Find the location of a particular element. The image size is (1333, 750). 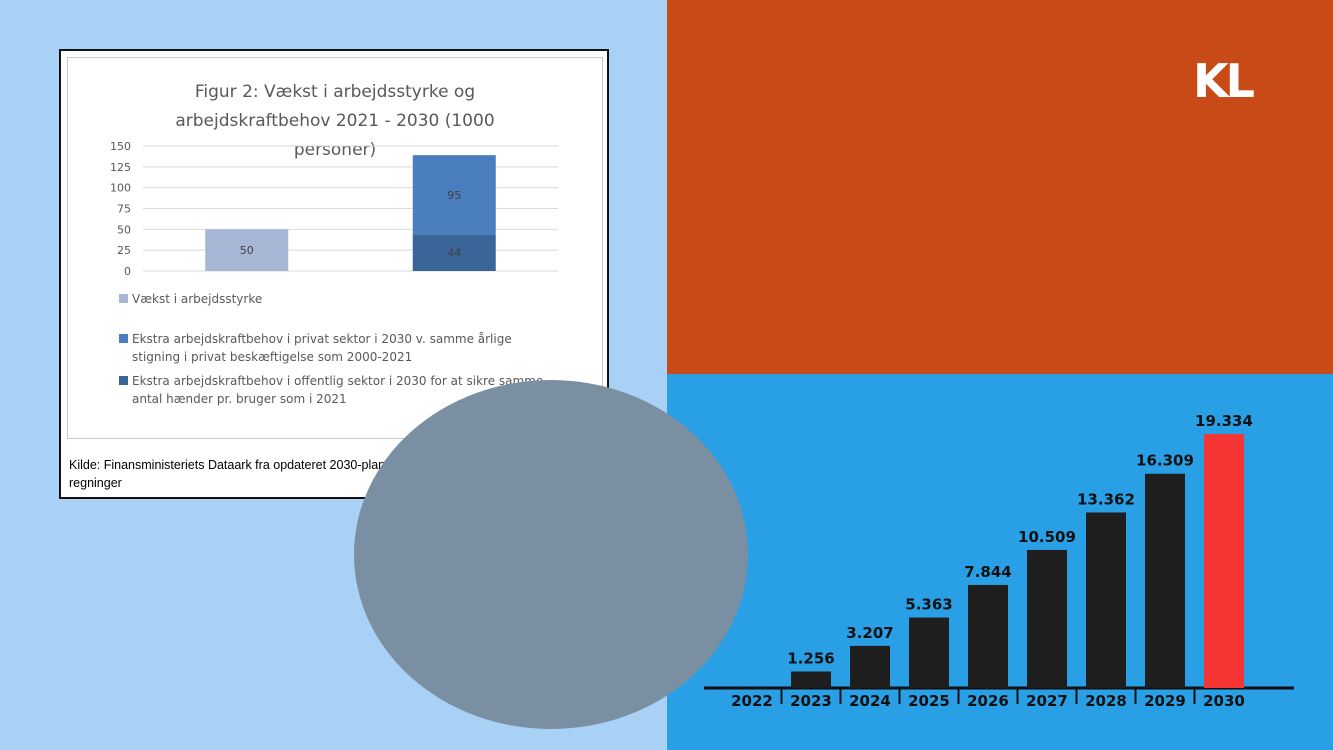

grey-ellipse is located at coordinates (551, 554).